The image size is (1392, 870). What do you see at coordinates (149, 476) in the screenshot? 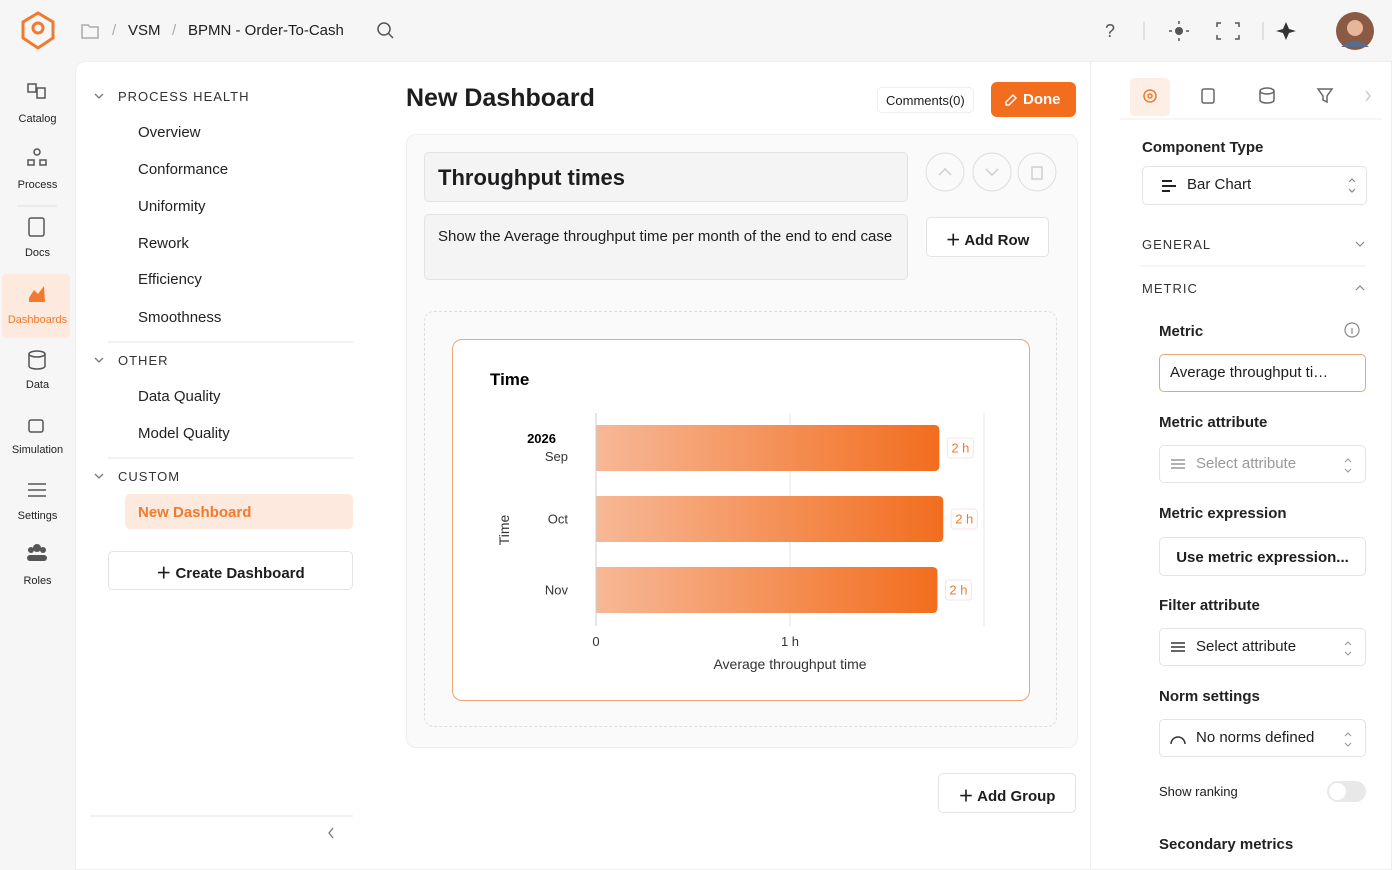
I see `section-title: CUSTOM` at bounding box center [149, 476].